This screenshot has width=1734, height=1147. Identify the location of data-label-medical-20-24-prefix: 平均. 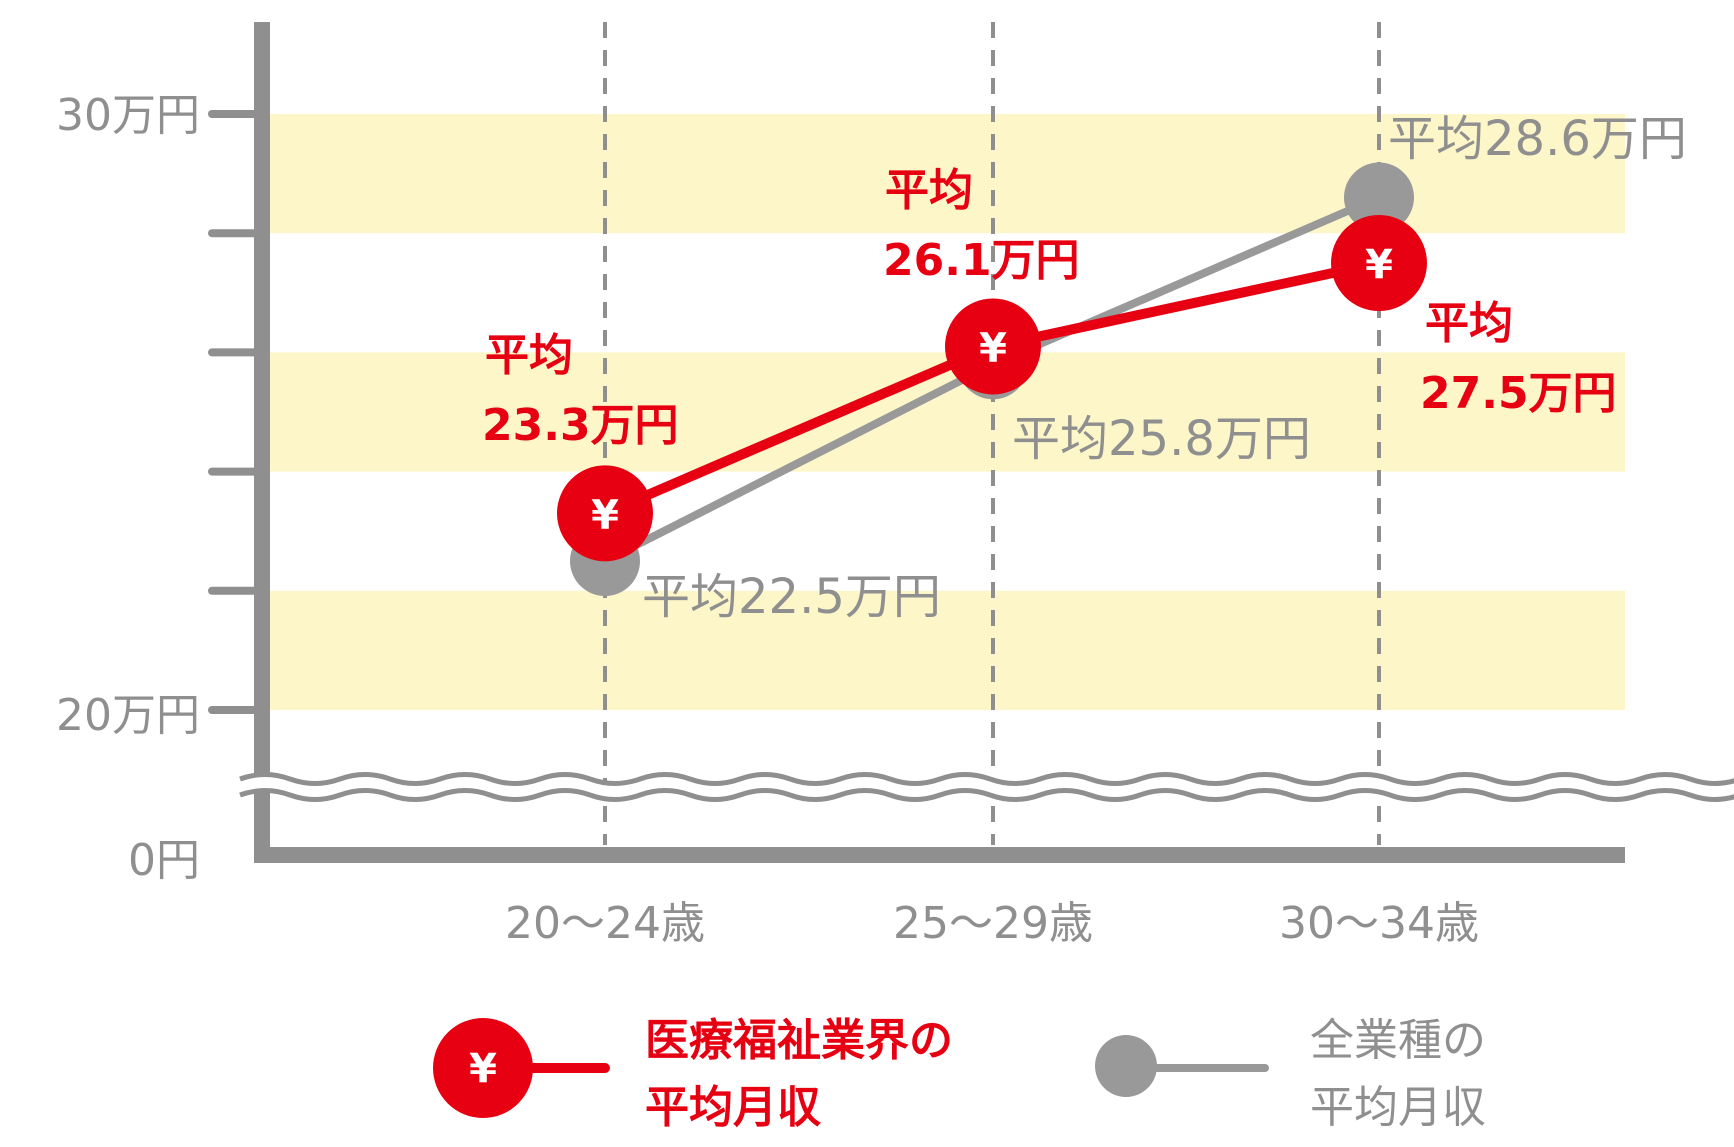
(529, 355).